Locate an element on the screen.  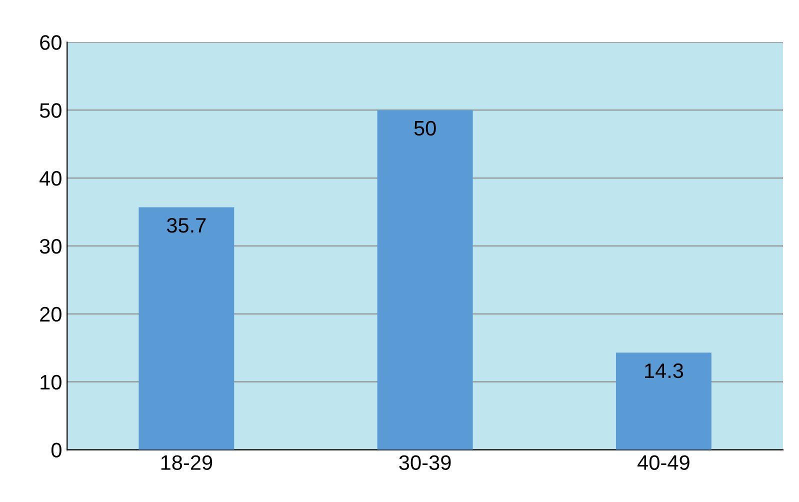
y-tick-label: 10 is located at coordinates (51, 382).